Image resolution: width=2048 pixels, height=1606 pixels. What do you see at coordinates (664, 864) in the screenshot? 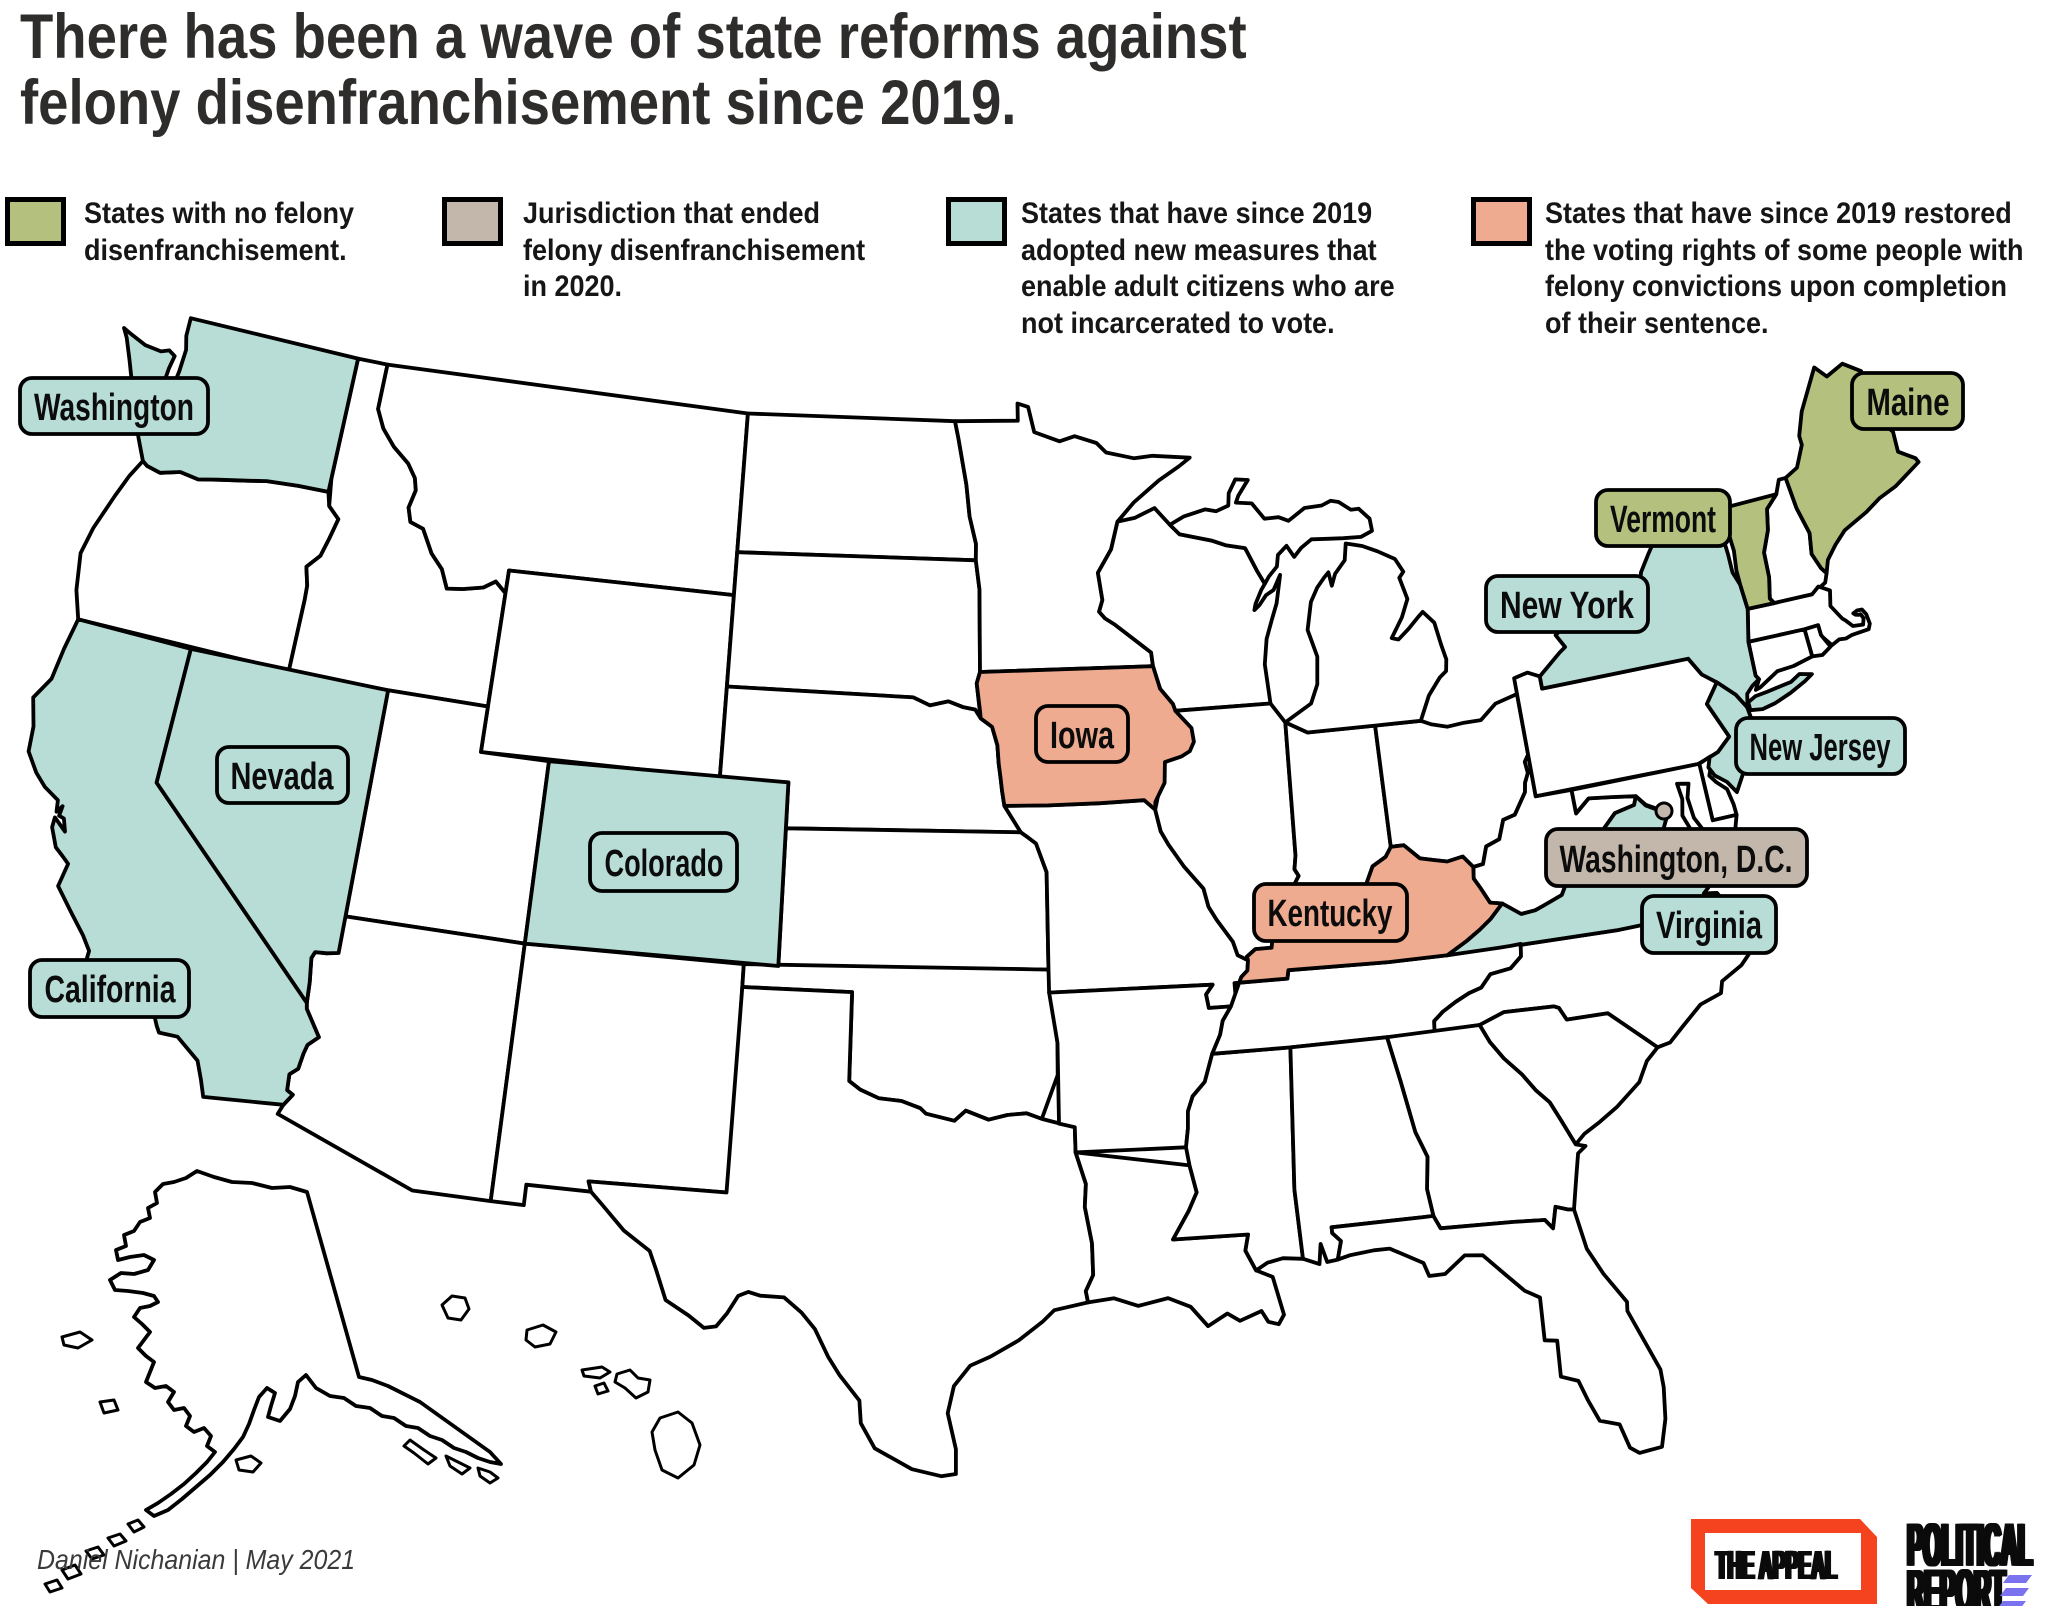
I see `svg-text: Colorado` at bounding box center [664, 864].